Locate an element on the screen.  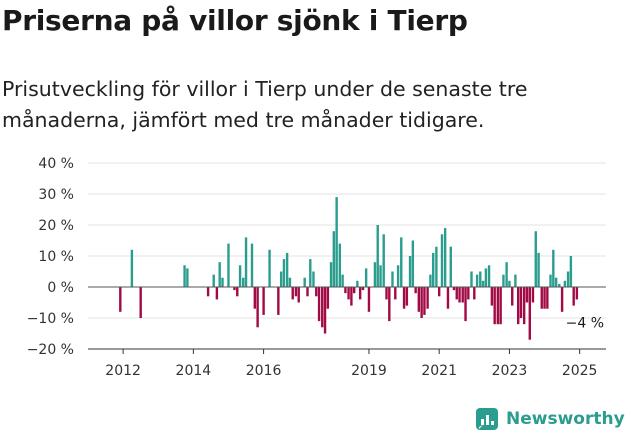
axes is located at coordinates (347, 320).